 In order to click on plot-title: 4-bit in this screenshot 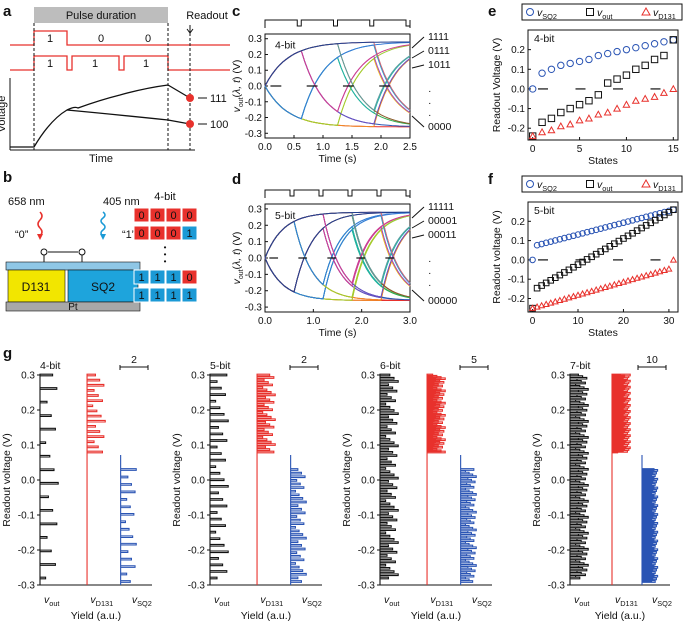, I will do `click(544, 39)`.